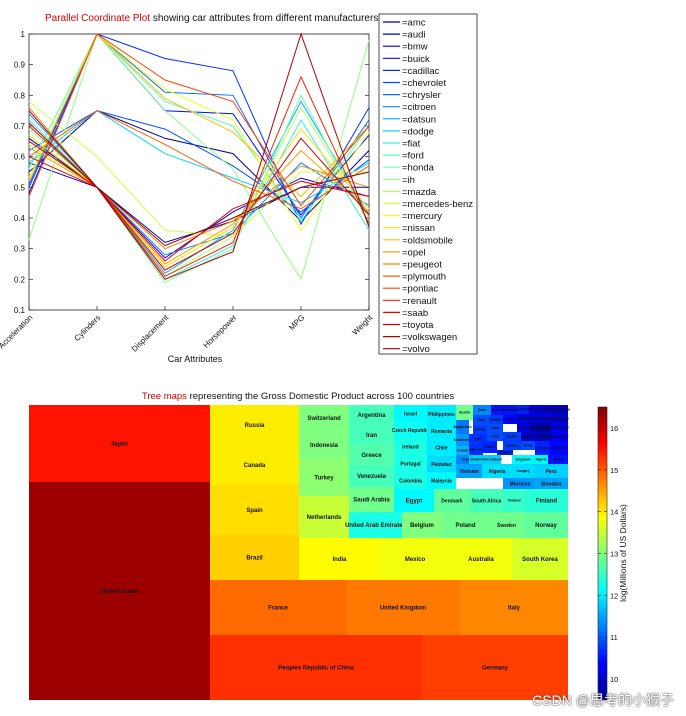 This screenshot has height=716, width=686. What do you see at coordinates (255, 466) in the screenshot?
I see `tm-cell-label: Canada` at bounding box center [255, 466].